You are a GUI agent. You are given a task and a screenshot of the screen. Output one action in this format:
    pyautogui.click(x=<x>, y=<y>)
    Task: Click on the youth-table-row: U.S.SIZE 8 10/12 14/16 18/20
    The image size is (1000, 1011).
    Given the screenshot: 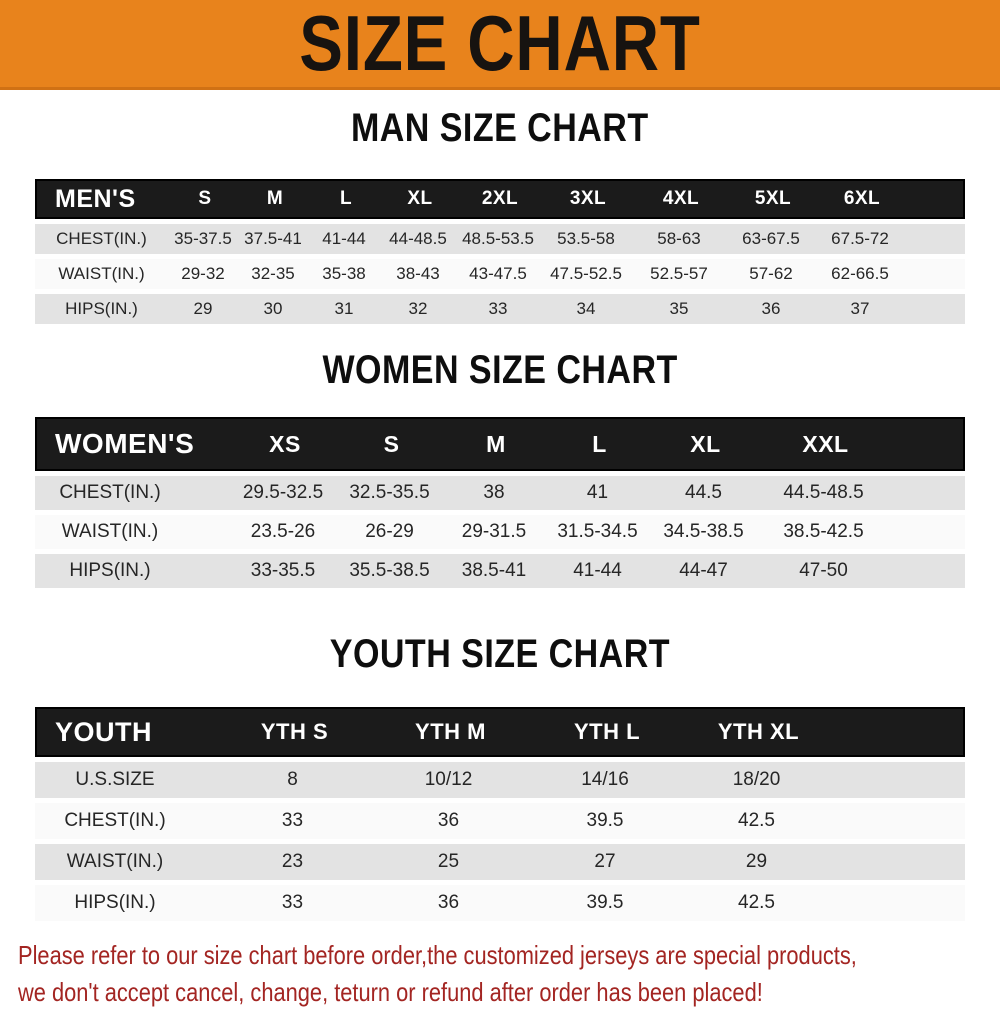 What is the action you would take?
    pyautogui.click(x=500, y=780)
    